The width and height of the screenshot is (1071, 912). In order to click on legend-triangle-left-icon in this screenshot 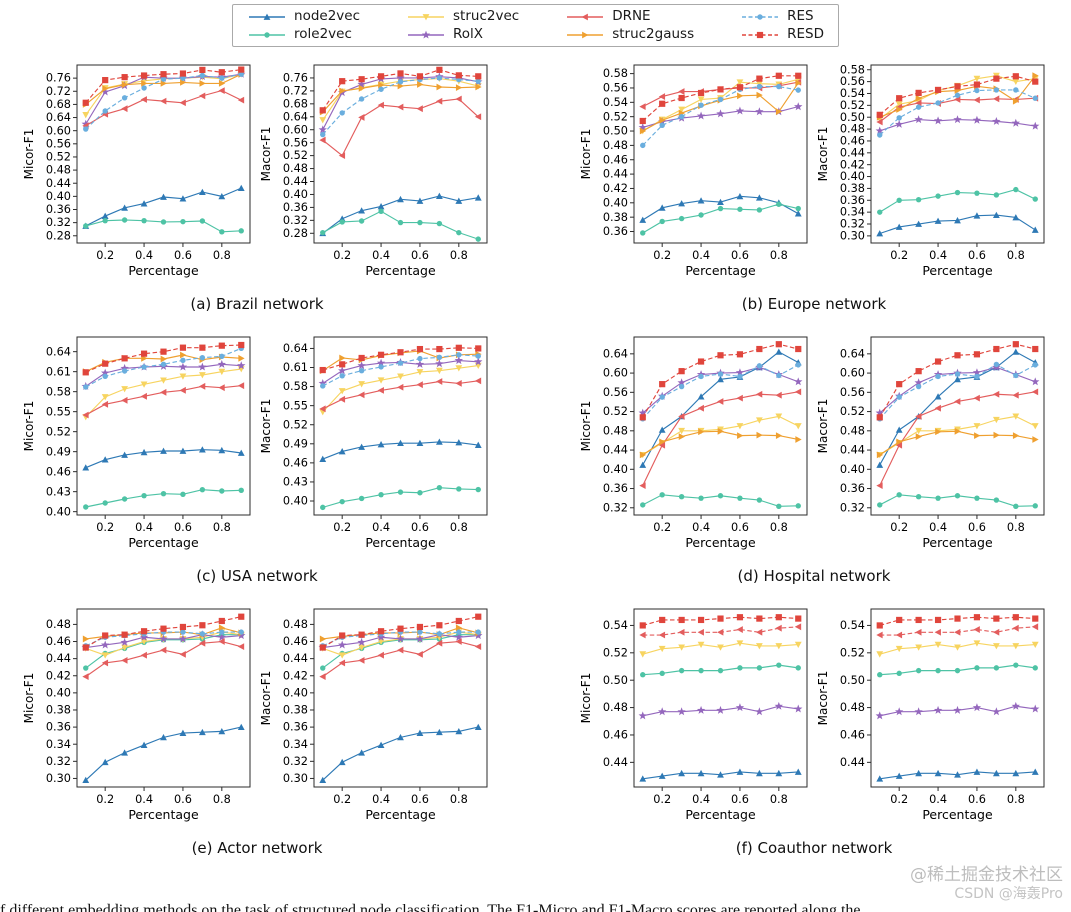, I will do `click(585, 16)`.